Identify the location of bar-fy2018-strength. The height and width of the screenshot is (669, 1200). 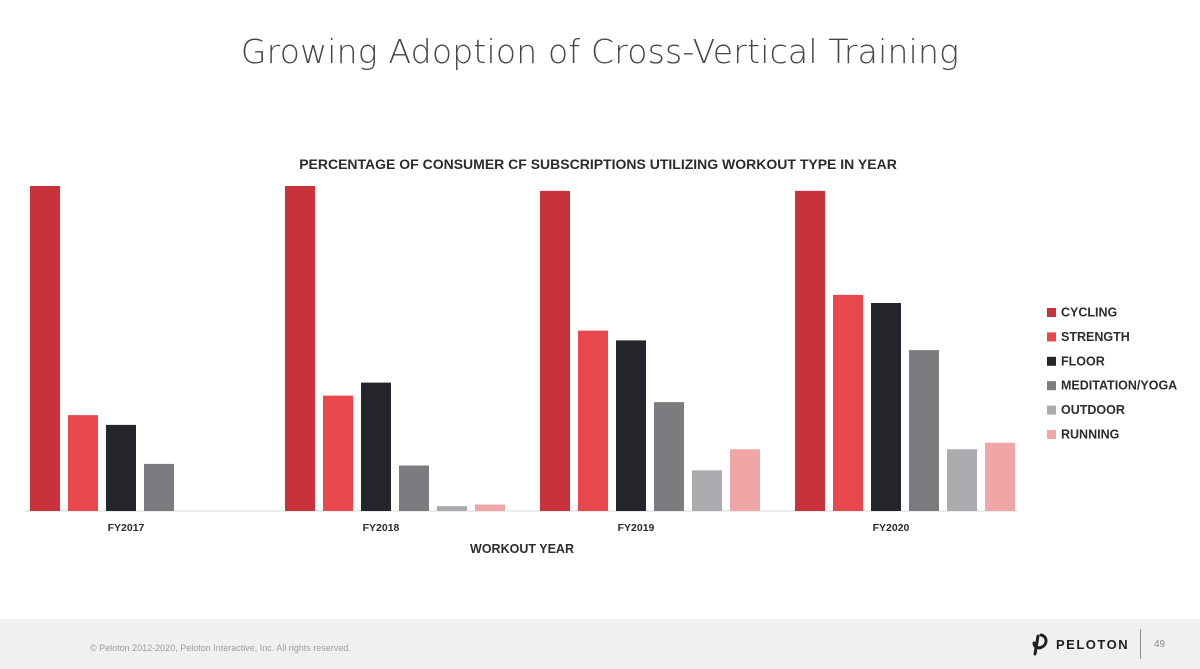
(338, 453).